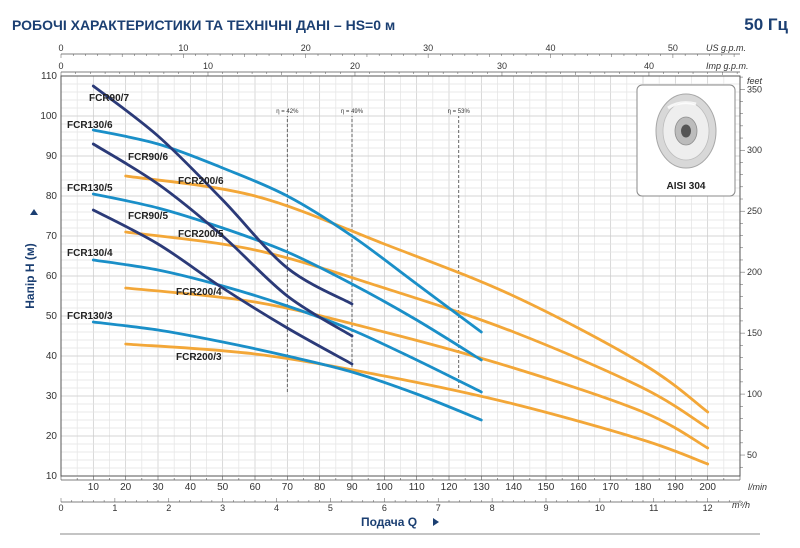  I want to click on y-tick-label: 90, so click(52, 156).